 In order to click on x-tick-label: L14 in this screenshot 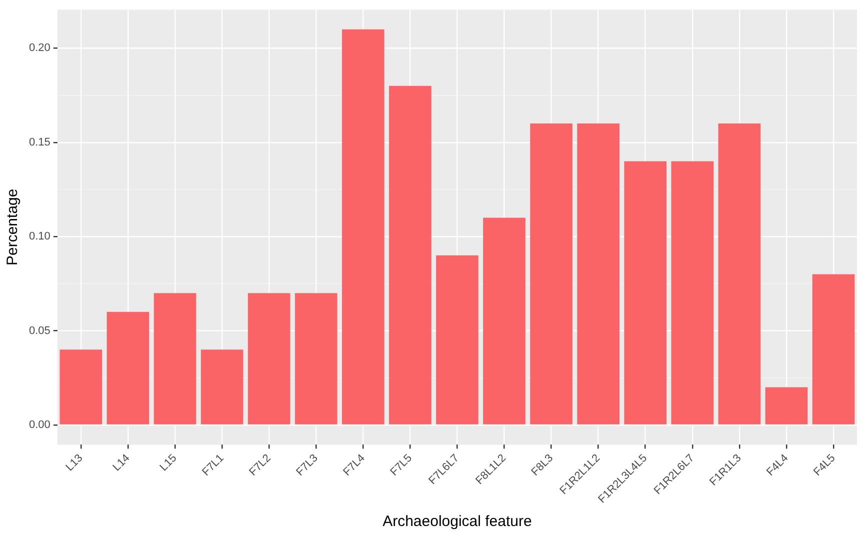, I will do `click(121, 463)`.